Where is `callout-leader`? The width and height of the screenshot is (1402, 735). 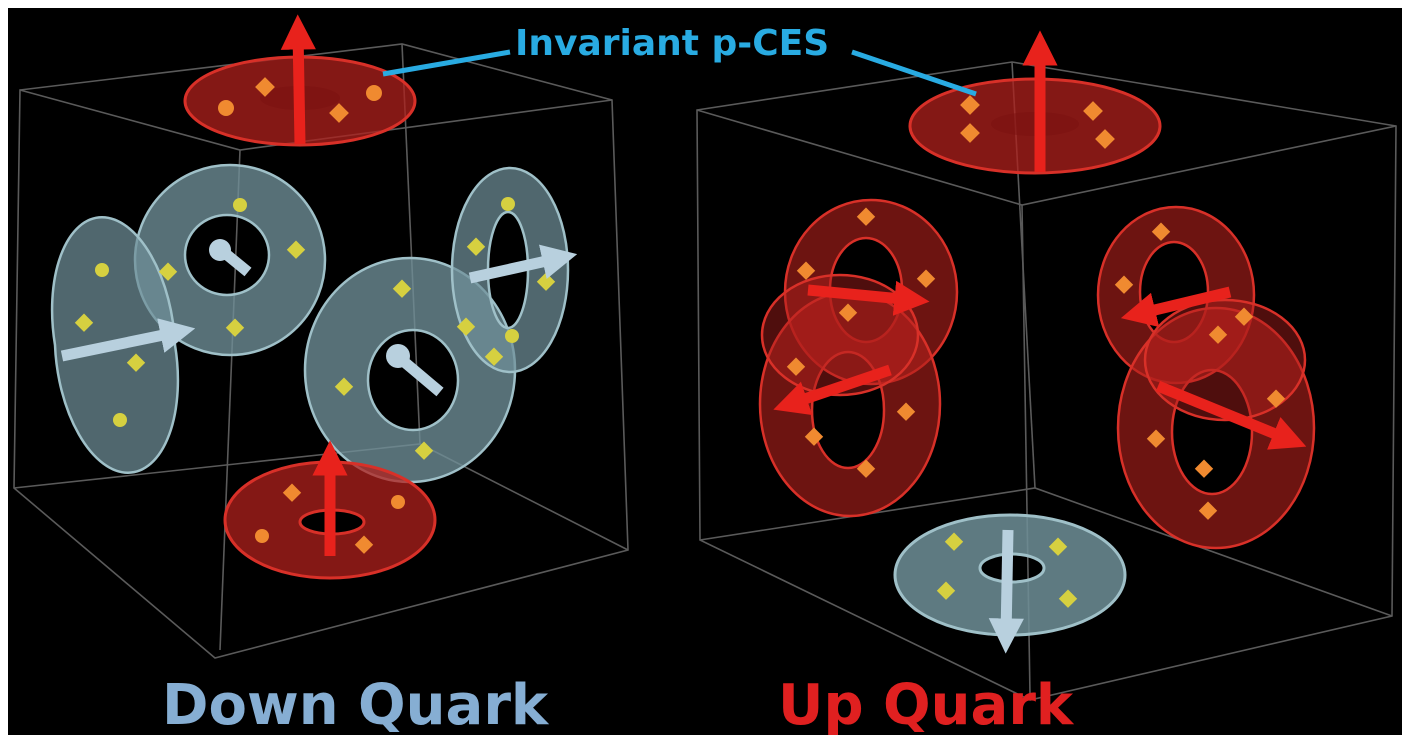
callout-leader is located at coordinates (679, 73).